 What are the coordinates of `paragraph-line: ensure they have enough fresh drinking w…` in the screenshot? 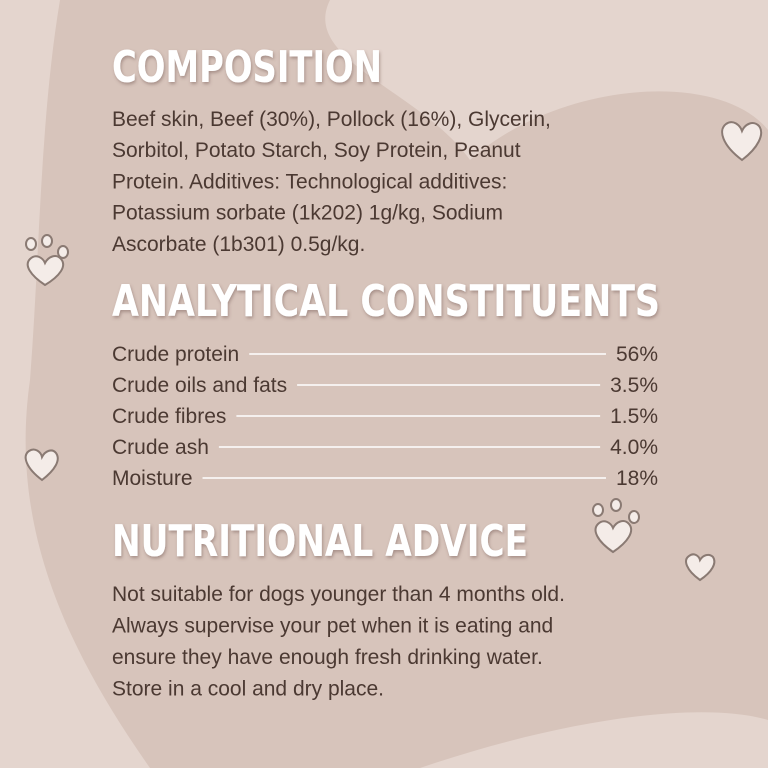 It's located at (327, 657).